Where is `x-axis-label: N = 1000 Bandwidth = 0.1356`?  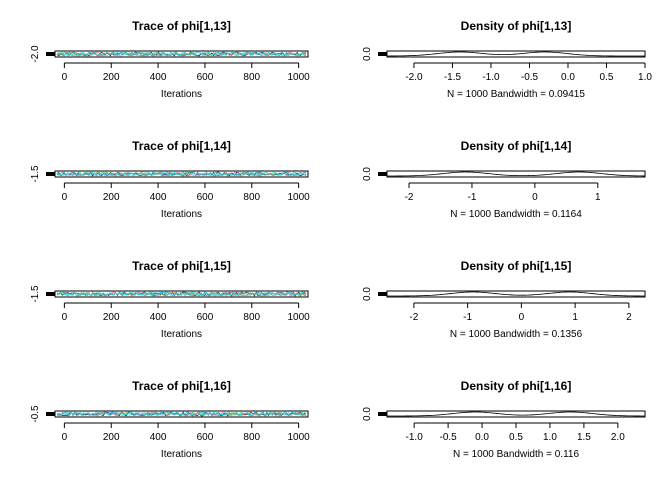 x-axis-label: N = 1000 Bandwidth = 0.1356 is located at coordinates (516, 334).